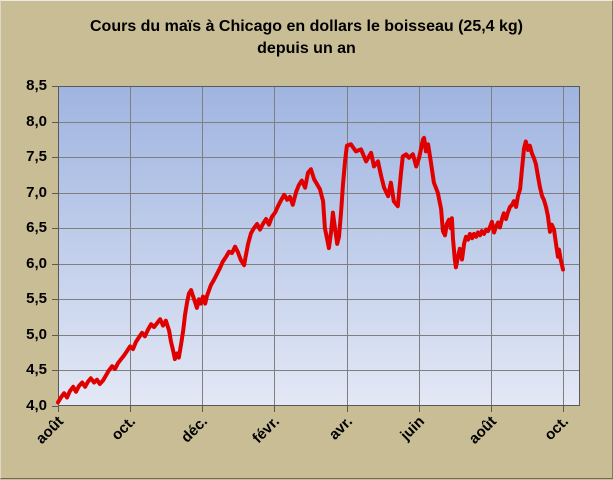 This screenshot has width=613, height=480. Describe the element at coordinates (36, 228) in the screenshot. I see `y-tick-label: 6,5` at that location.